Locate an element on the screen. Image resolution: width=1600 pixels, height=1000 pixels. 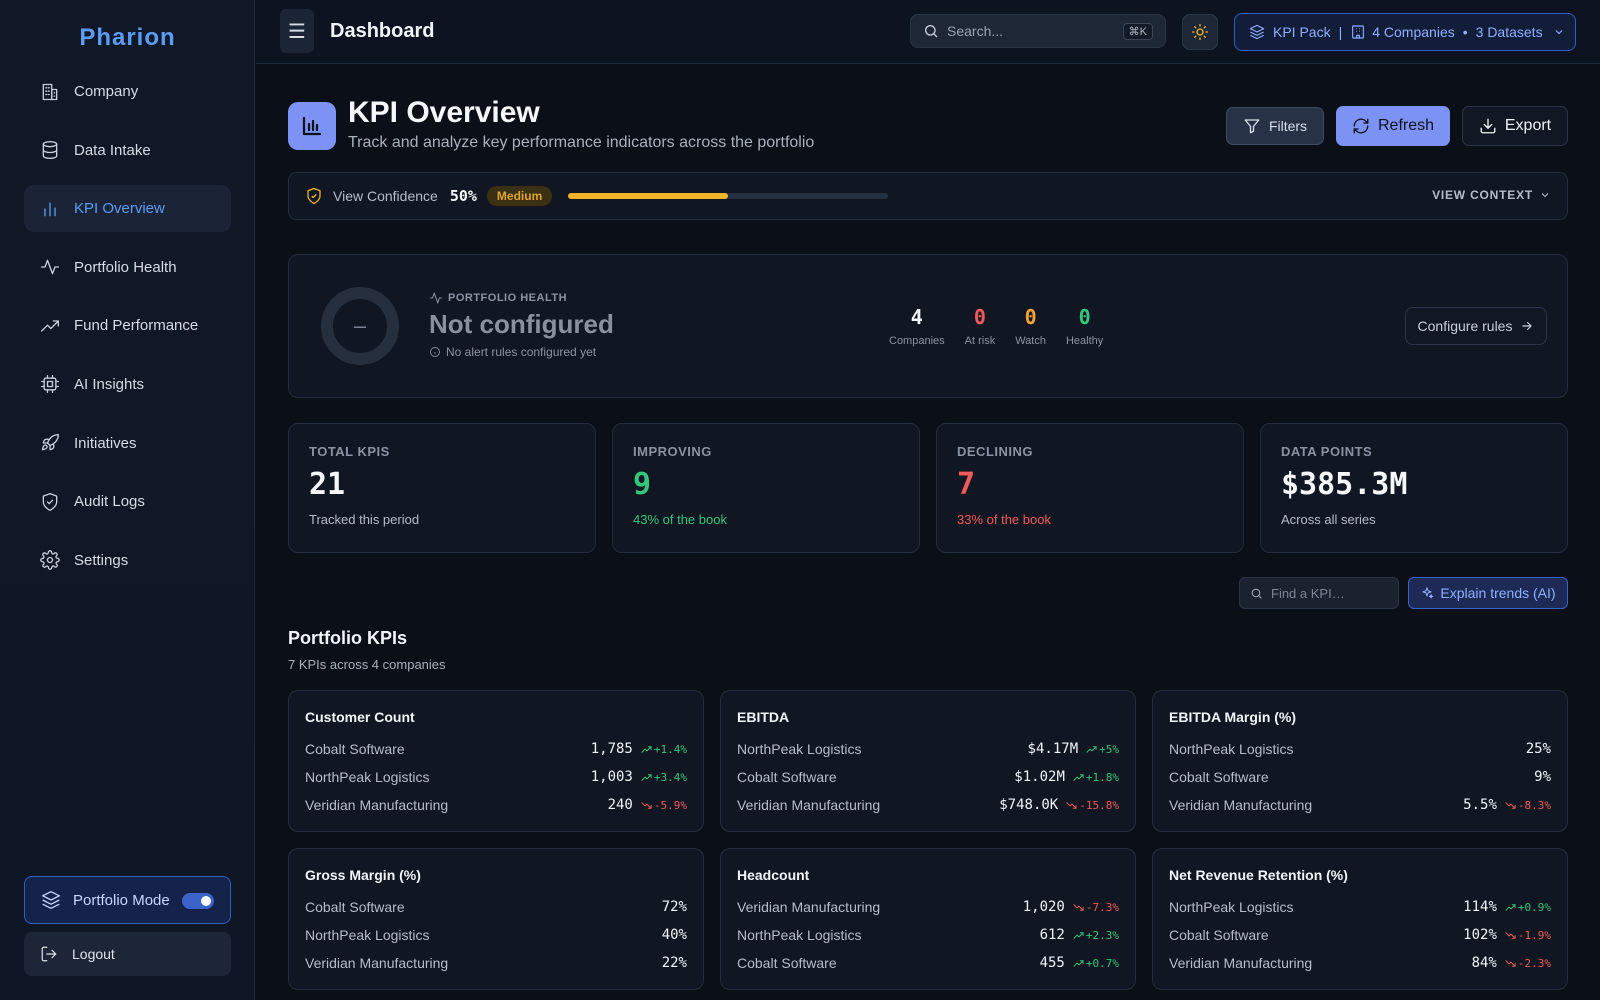
metric-key: TOTAL KPIS is located at coordinates (349, 451).